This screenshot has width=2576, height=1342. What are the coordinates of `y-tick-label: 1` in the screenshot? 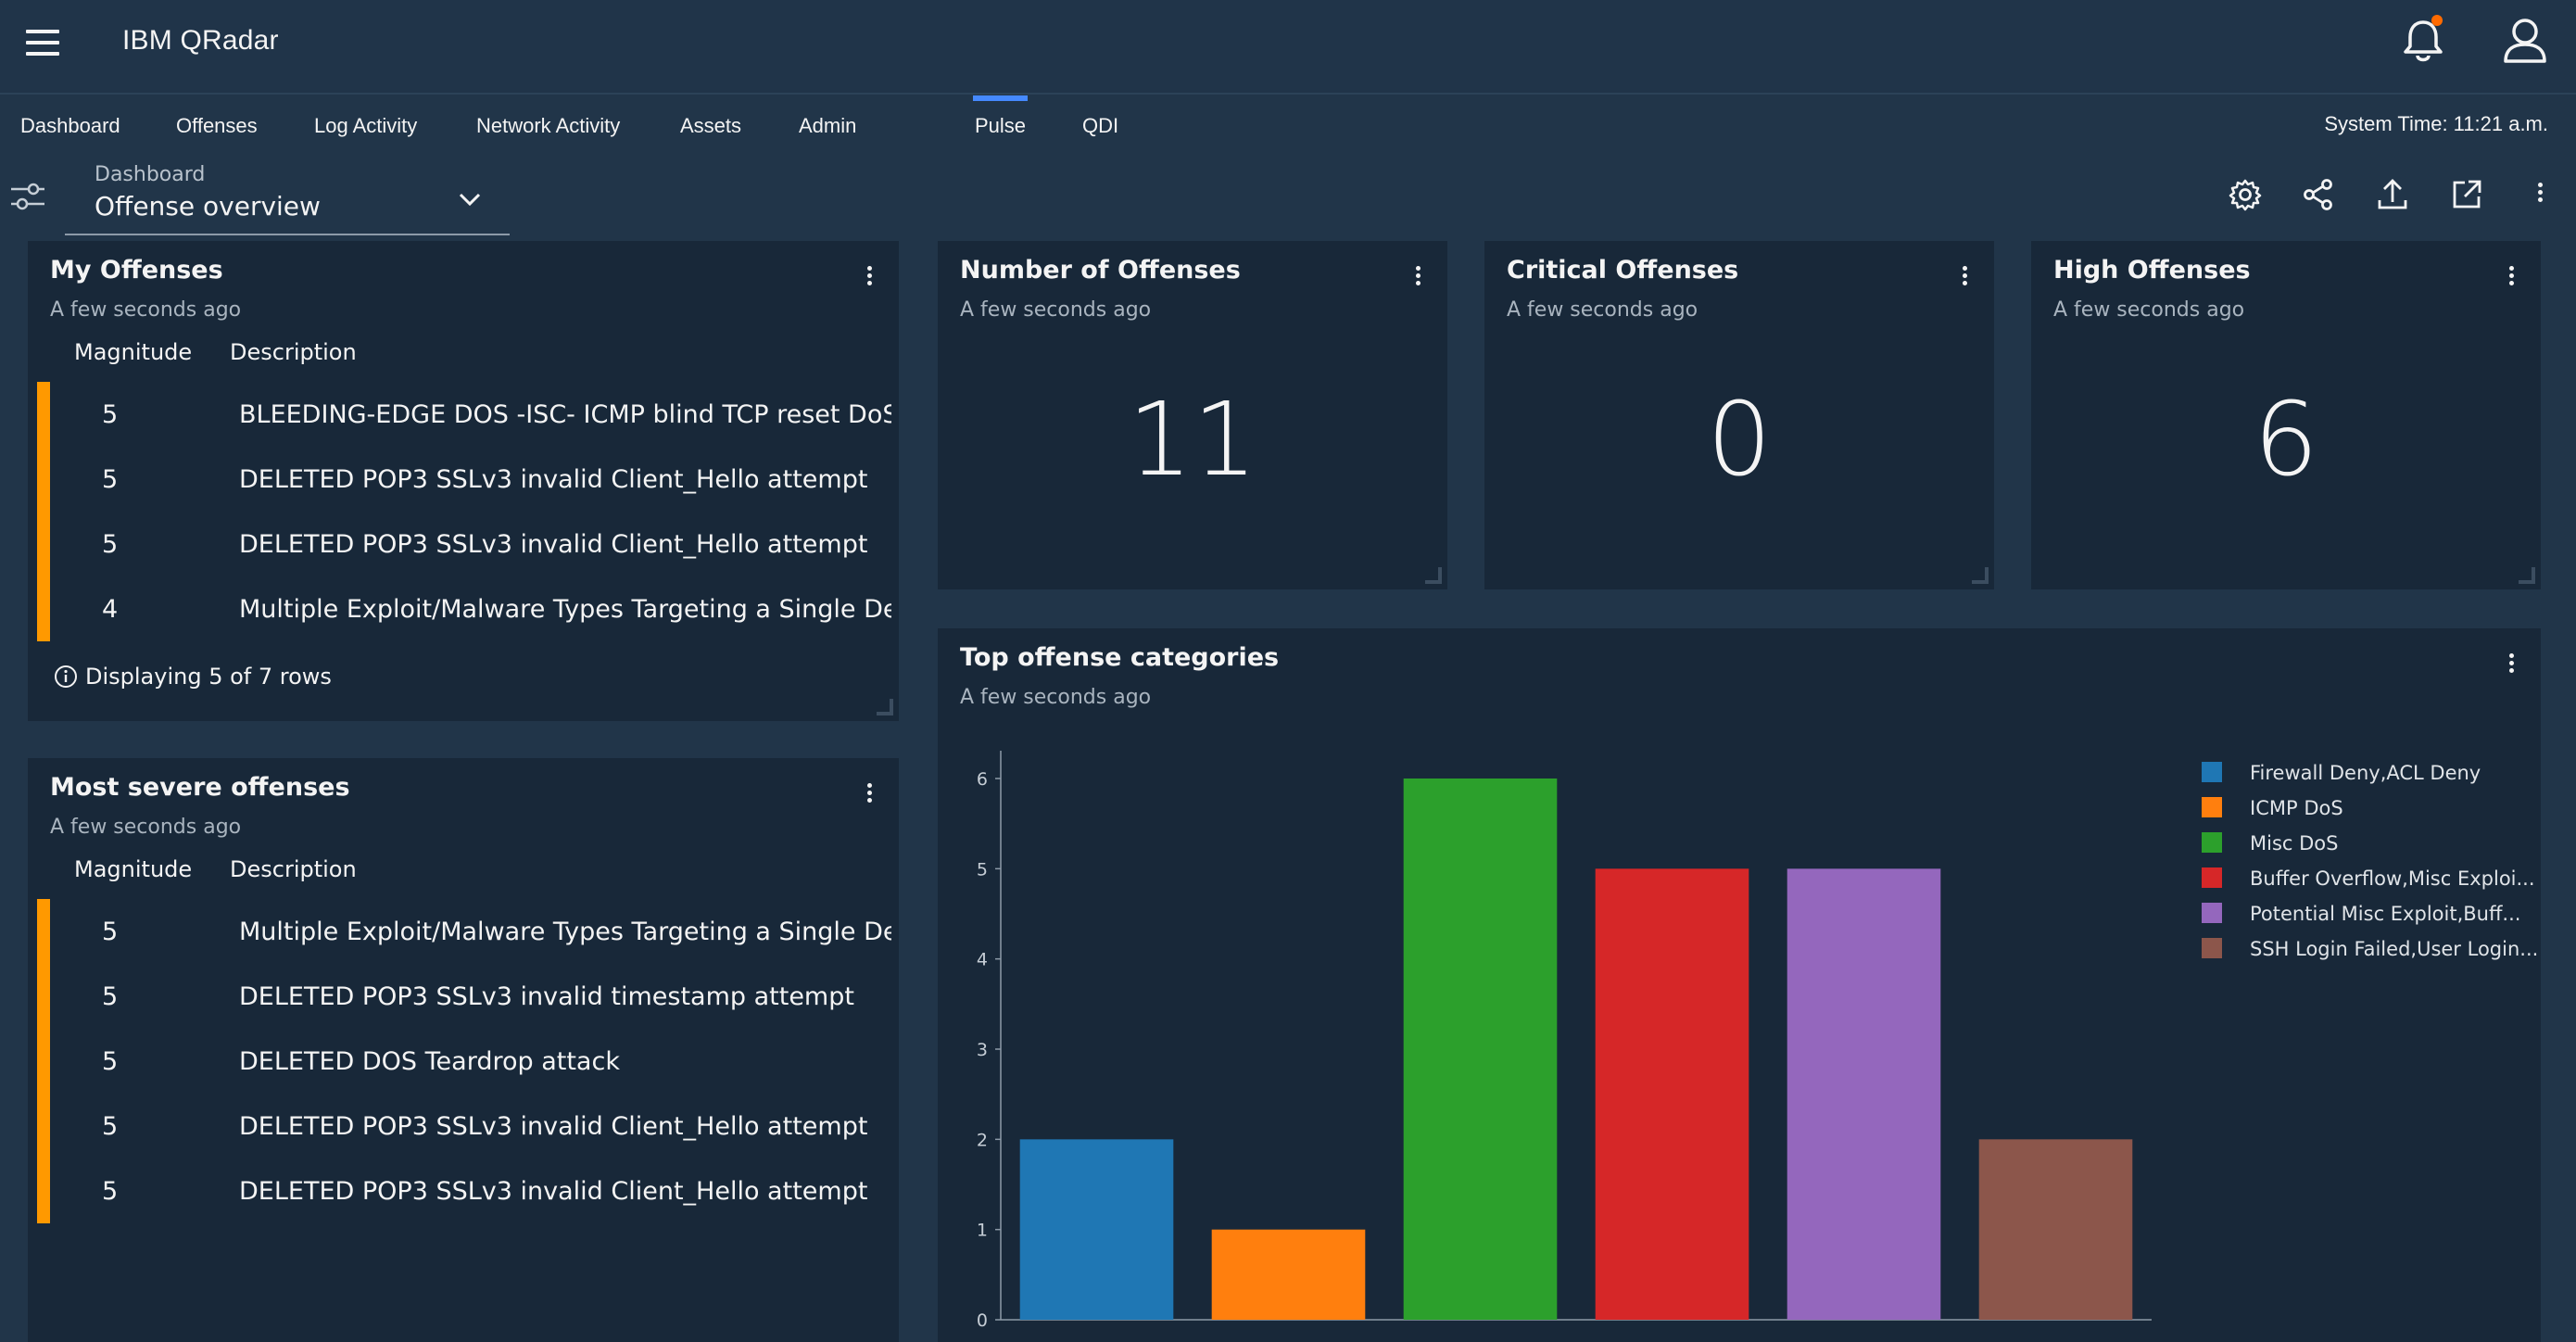 It's located at (982, 1231).